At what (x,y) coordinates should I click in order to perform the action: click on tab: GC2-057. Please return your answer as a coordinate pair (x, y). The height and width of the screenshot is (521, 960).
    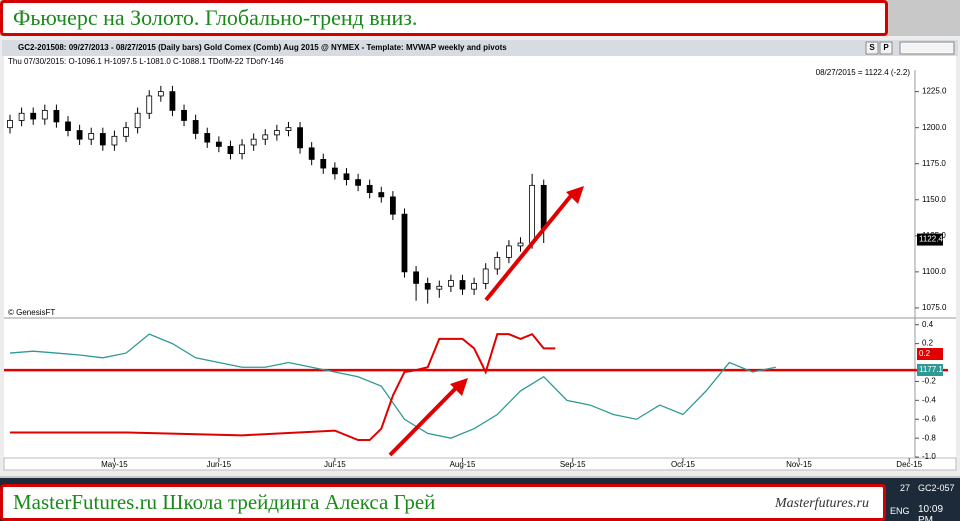
    Looking at the image, I should click on (936, 488).